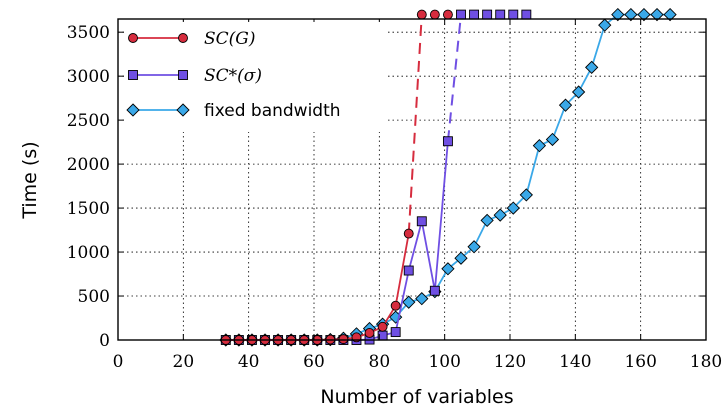 This screenshot has height=414, width=727. What do you see at coordinates (640, 362) in the screenshot?
I see `x-tick-label: 160` at bounding box center [640, 362].